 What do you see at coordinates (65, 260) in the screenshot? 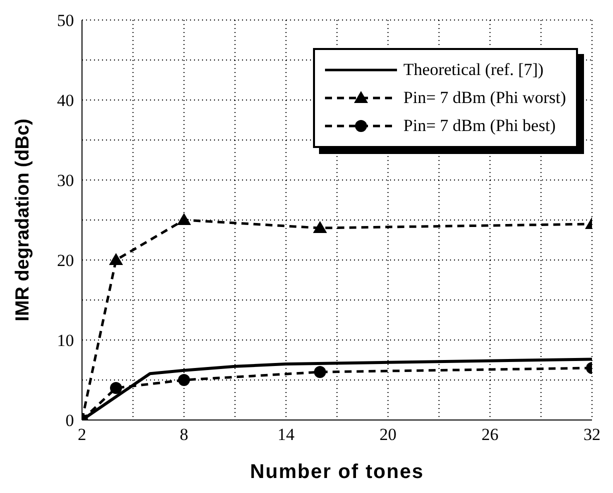
I see `y-tick-label: 20` at bounding box center [65, 260].